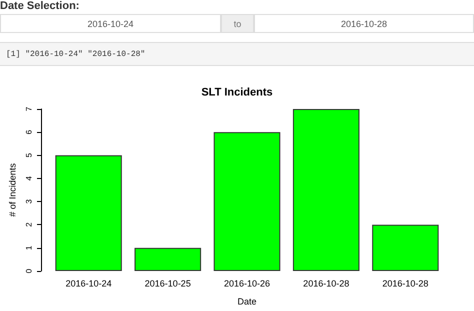 The image size is (474, 311). What do you see at coordinates (247, 301) in the screenshot?
I see `x-axis-title: Date` at bounding box center [247, 301].